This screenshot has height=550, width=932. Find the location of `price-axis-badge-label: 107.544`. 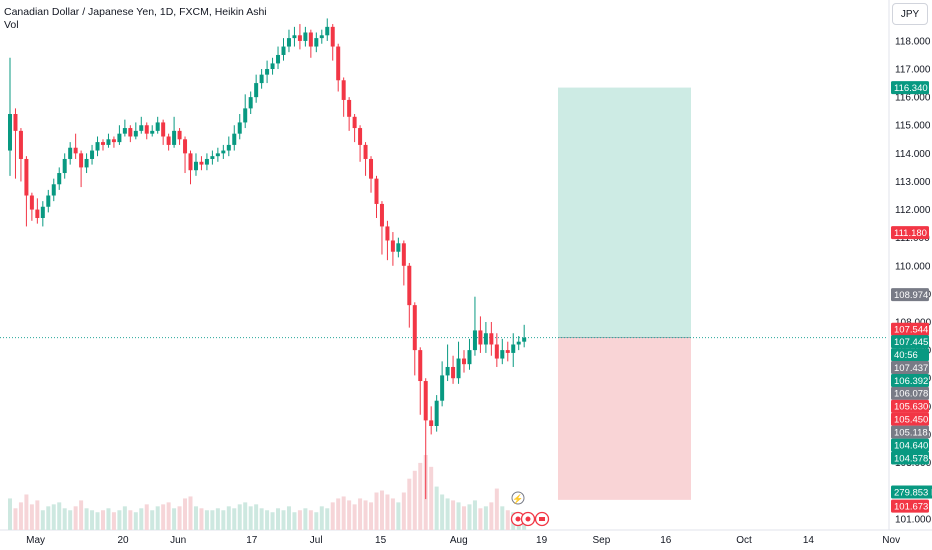

price-axis-badge-label: 107.544 is located at coordinates (911, 329).